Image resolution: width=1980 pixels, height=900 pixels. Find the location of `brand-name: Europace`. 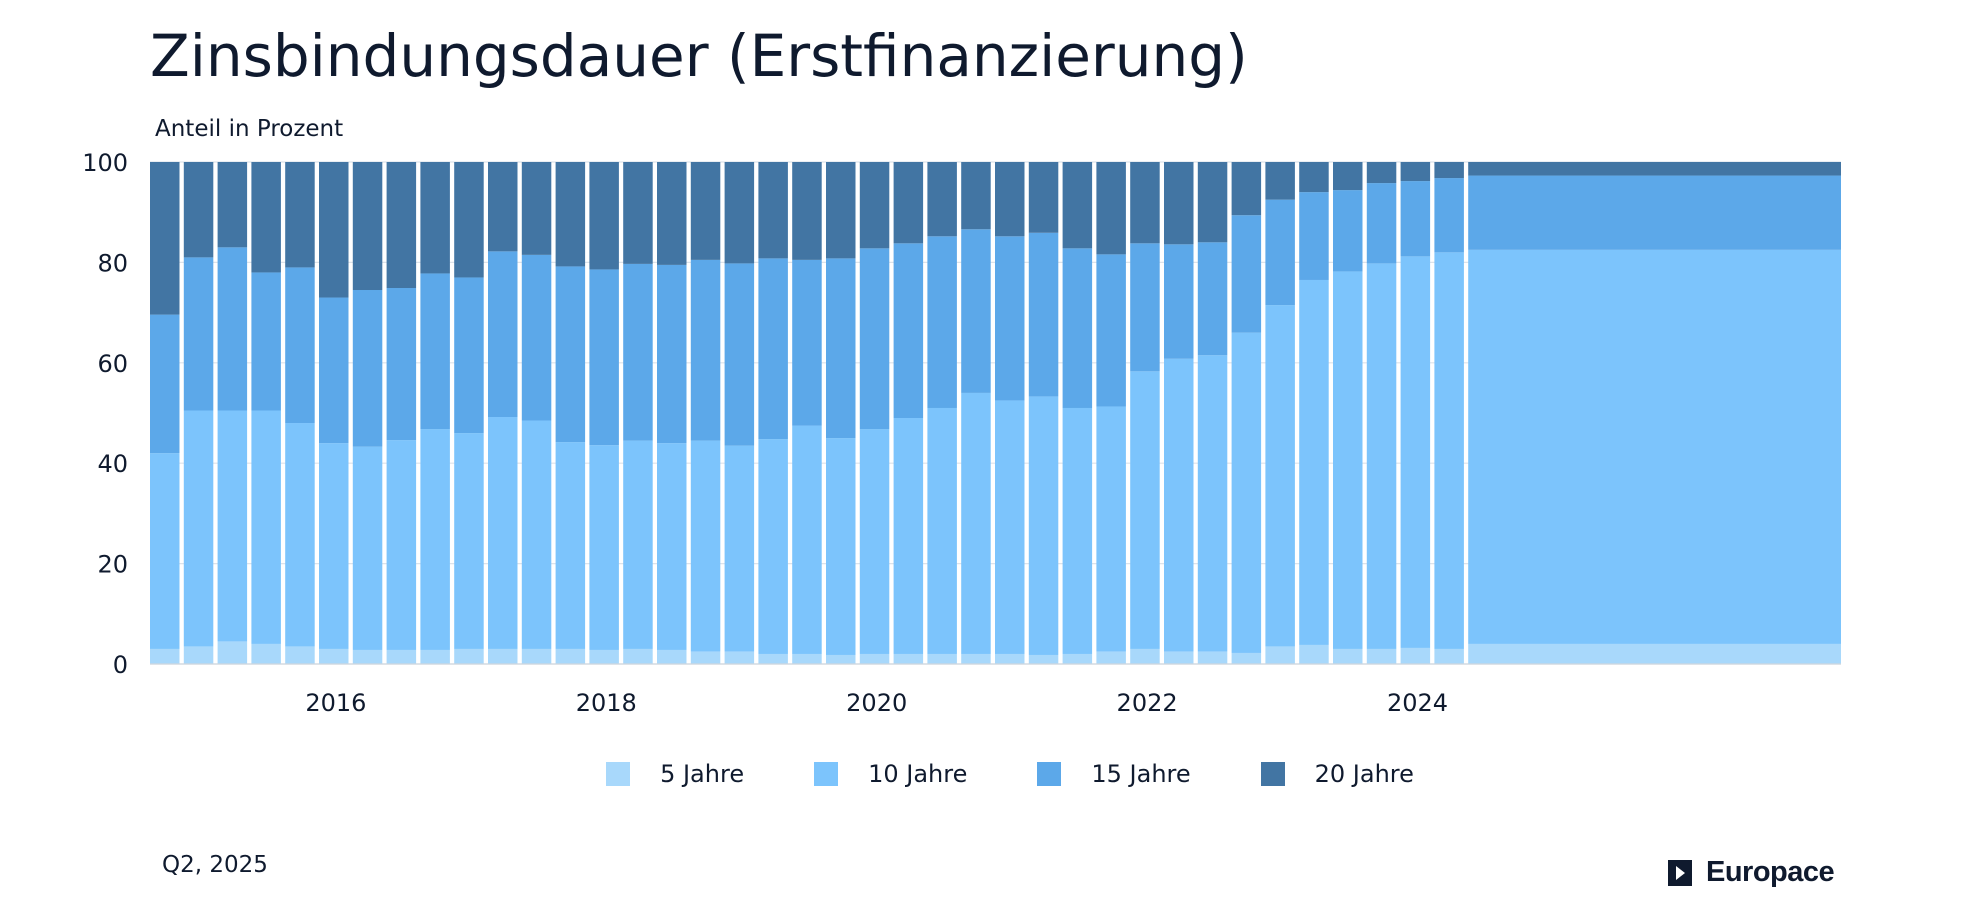

brand-name: Europace is located at coordinates (1770, 872).